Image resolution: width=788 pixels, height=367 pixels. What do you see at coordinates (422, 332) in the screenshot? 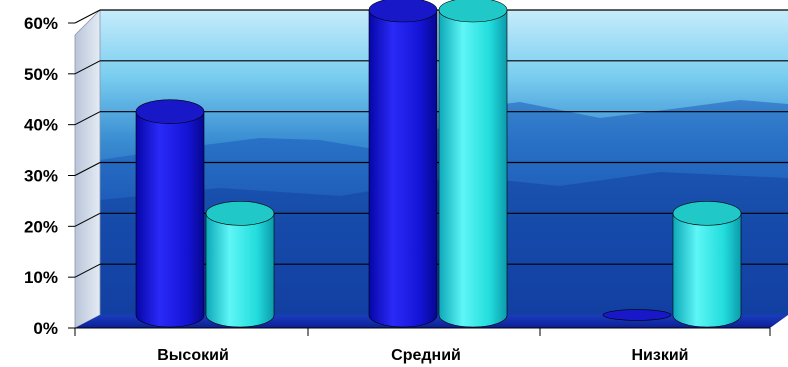
I see `x-axis-ticks` at bounding box center [422, 332].